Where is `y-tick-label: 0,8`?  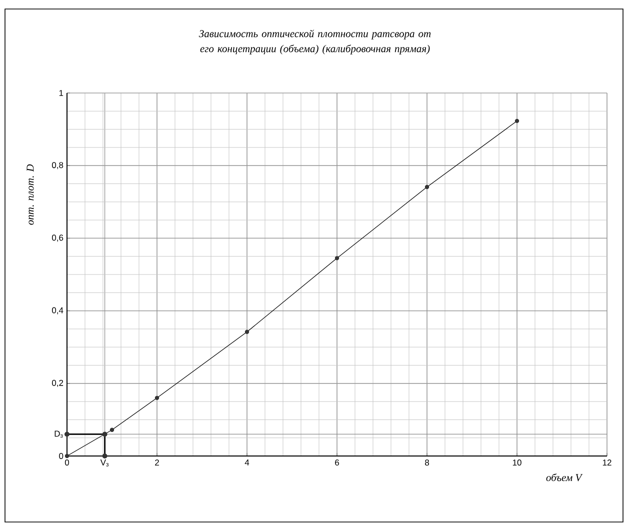 y-tick-label: 0,8 is located at coordinates (58, 166).